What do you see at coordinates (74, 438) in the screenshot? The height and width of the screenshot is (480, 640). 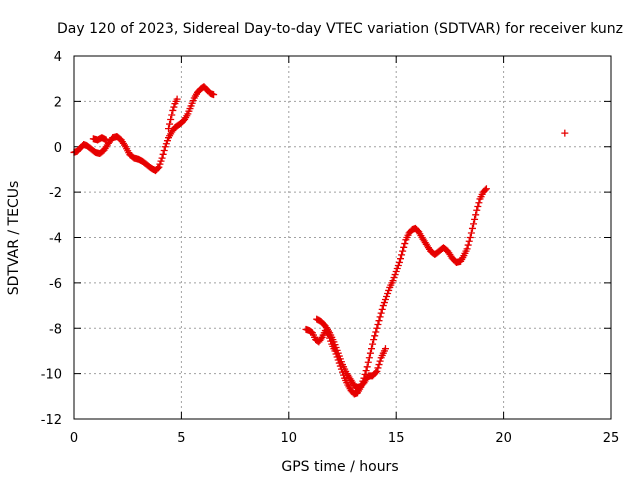 I see `x-tick-label: 0` at bounding box center [74, 438].